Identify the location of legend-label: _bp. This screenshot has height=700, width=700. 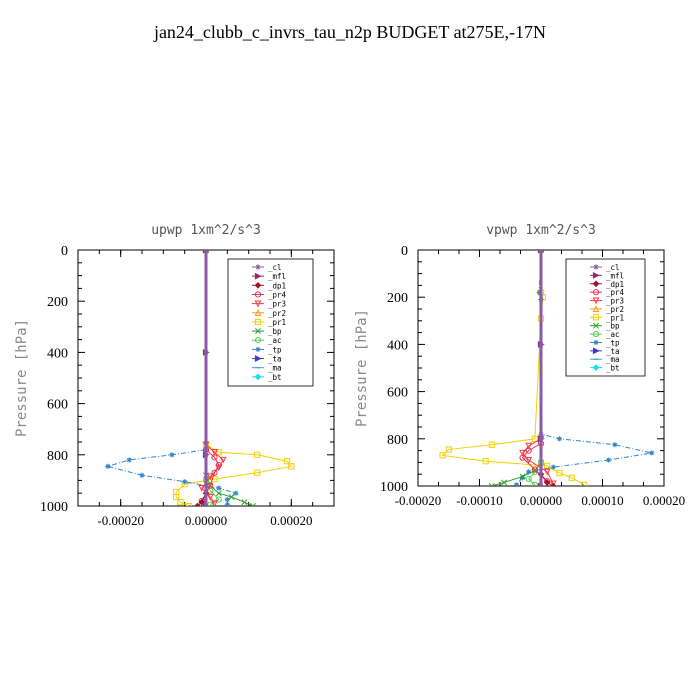
(613, 326).